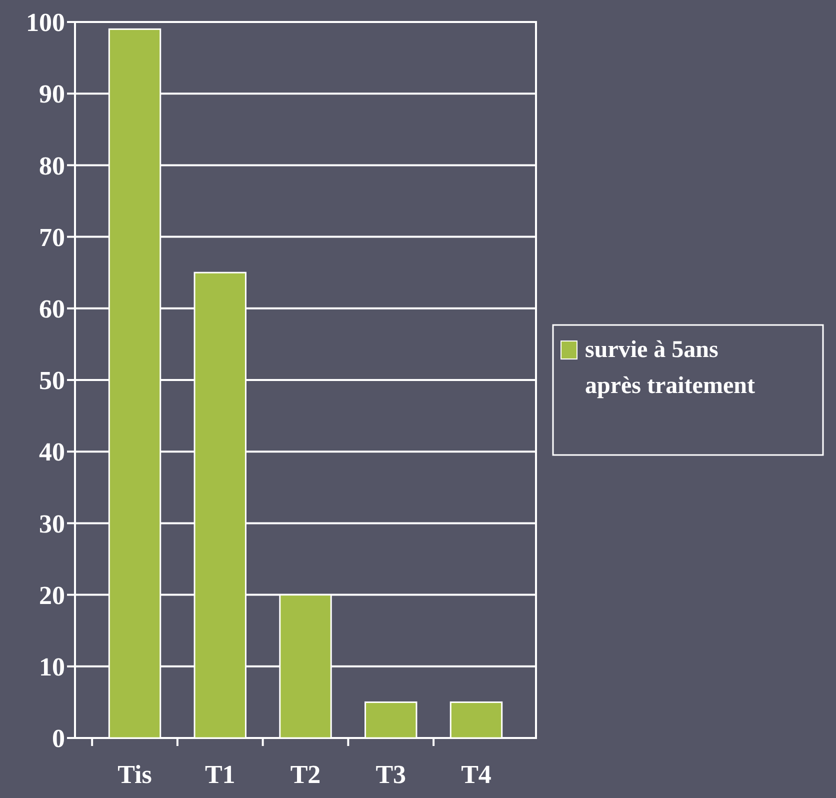 This screenshot has width=836, height=798. I want to click on y-tick-label: 30, so click(52, 523).